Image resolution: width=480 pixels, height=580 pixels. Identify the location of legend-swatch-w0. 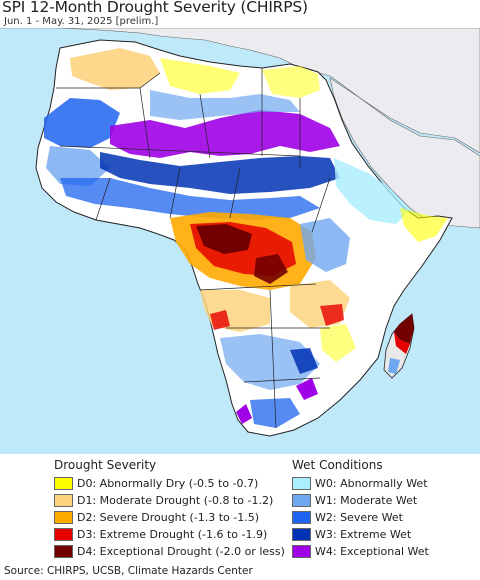
(301, 483).